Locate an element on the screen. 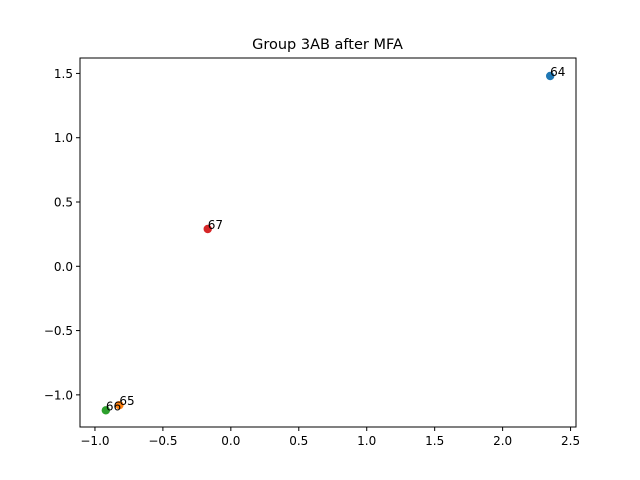  x-tick-label: 0.5 is located at coordinates (298, 441).